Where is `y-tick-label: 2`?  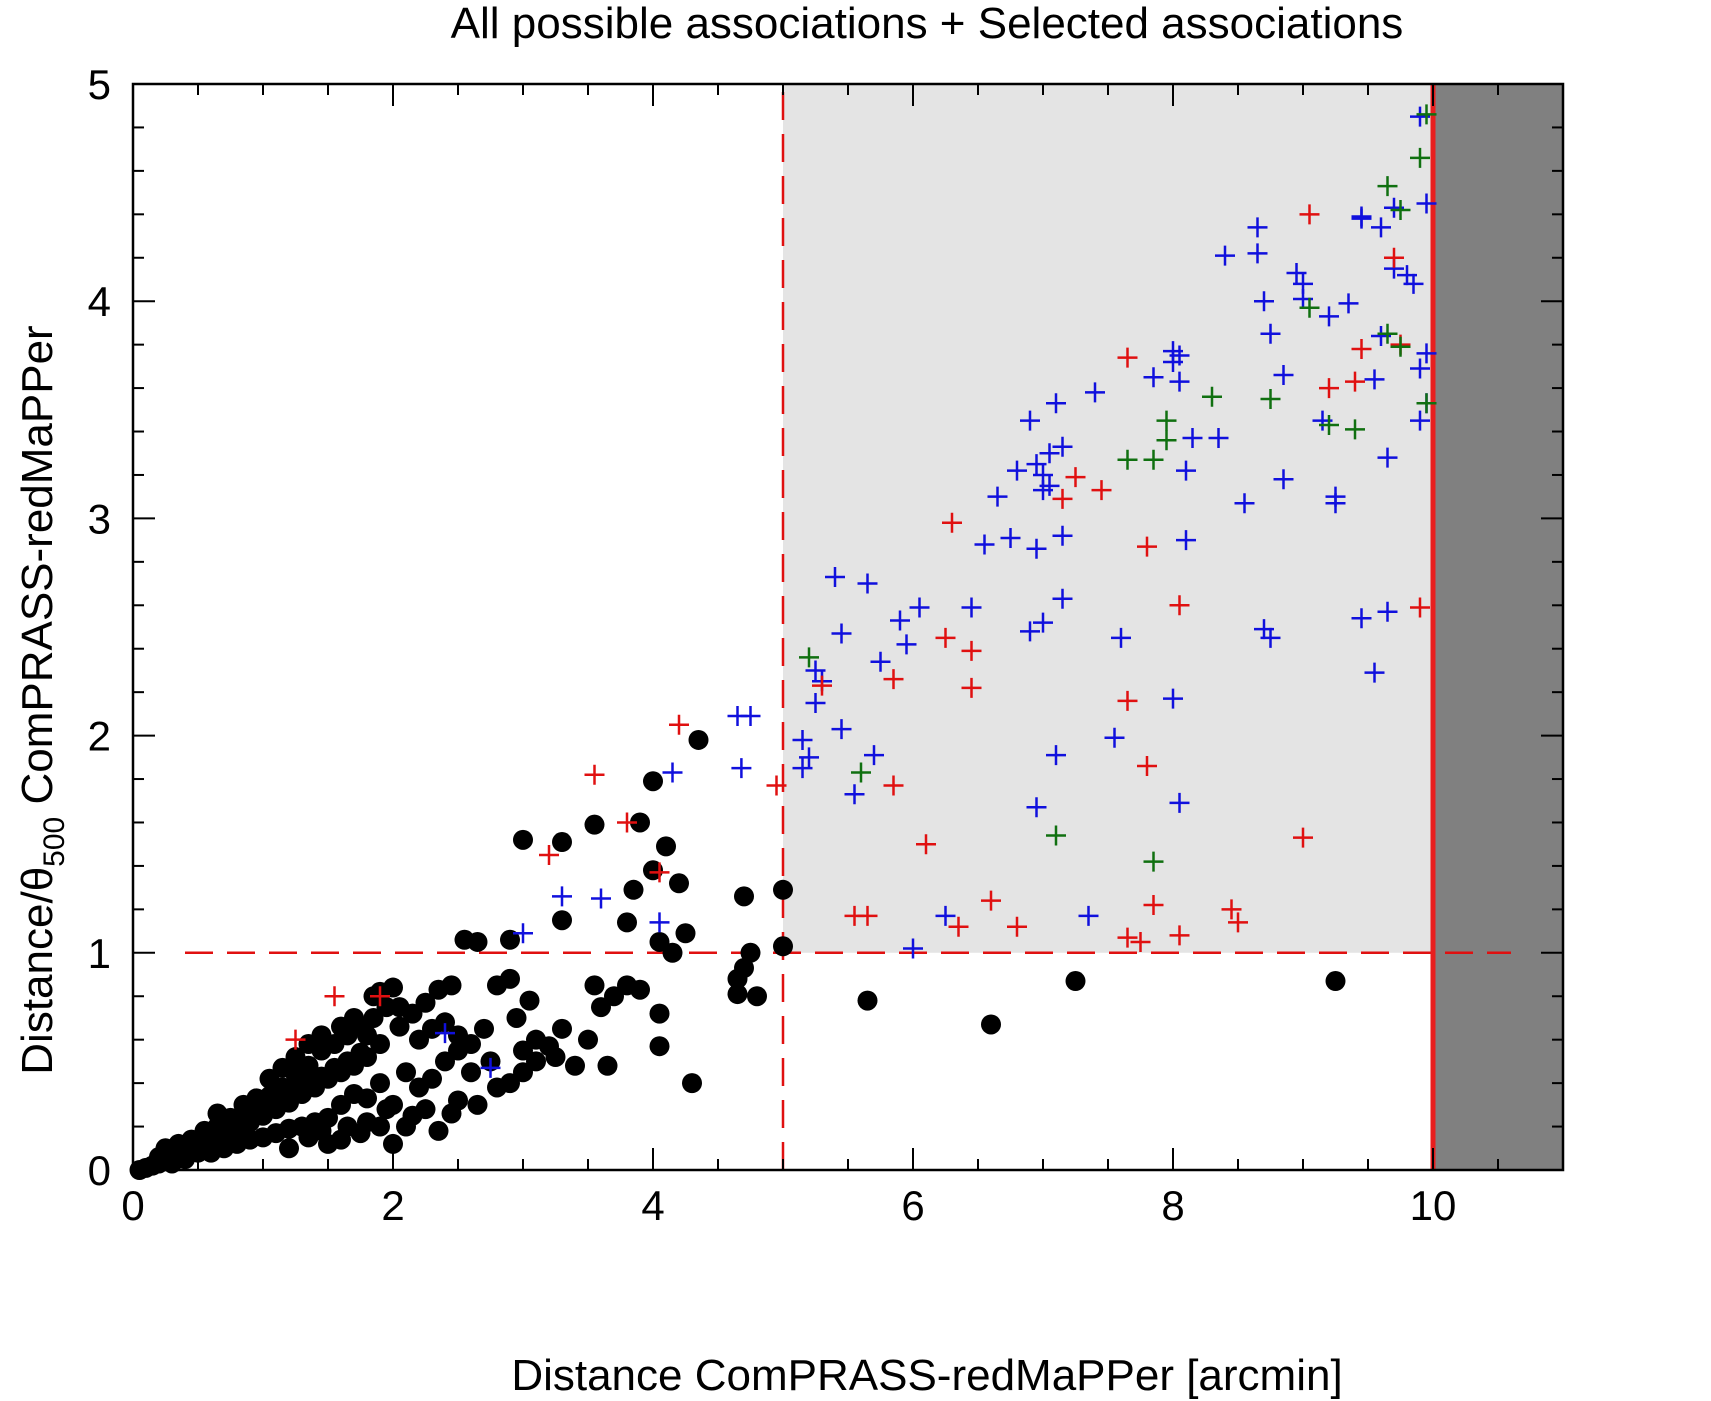
y-tick-label: 2 is located at coordinates (99, 736).